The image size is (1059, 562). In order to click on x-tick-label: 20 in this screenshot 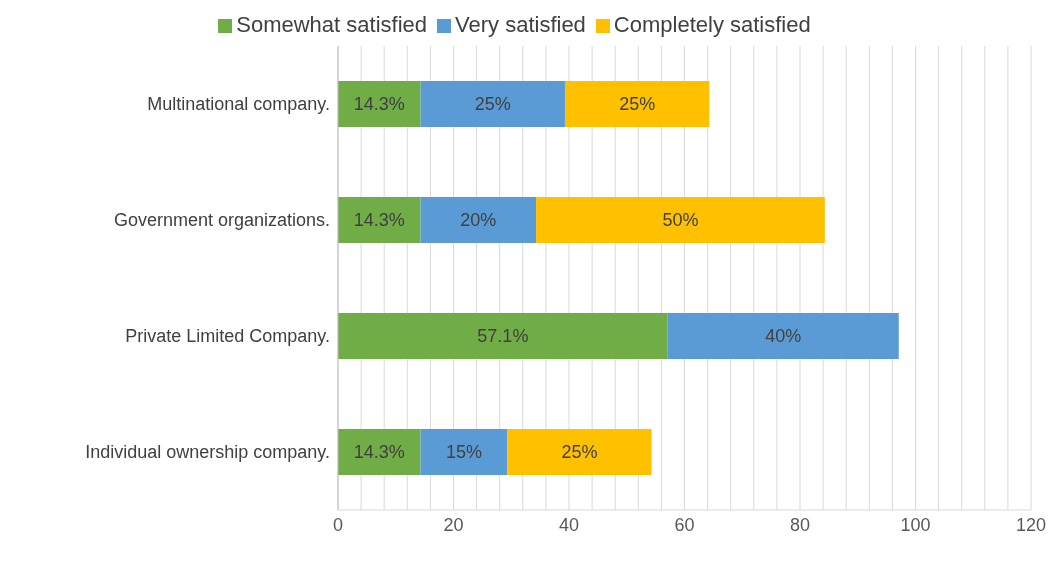, I will do `click(453, 524)`.